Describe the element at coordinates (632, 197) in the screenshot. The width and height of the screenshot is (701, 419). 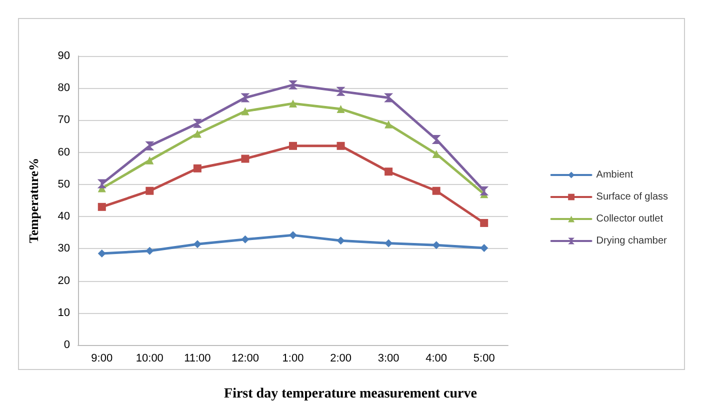
I see `legend-label: Surface of glass` at that location.